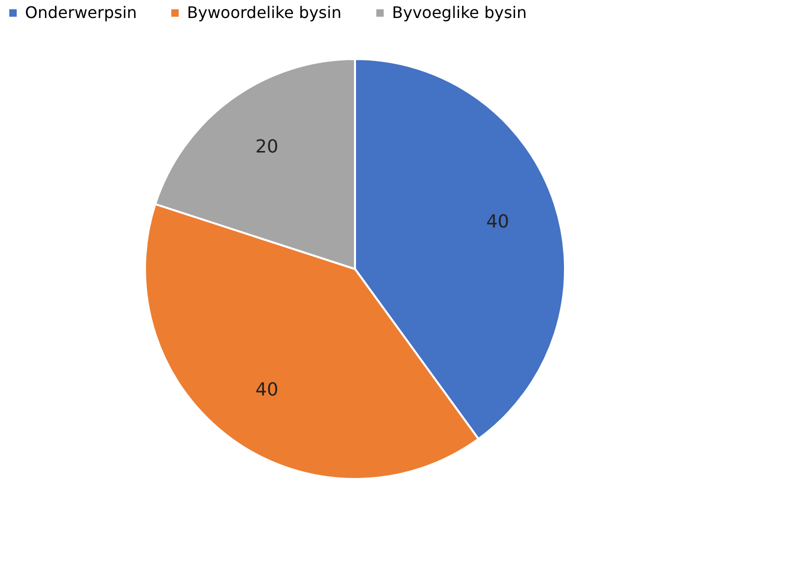 The image size is (786, 565). I want to click on legend-label: Bywoordelike bysin, so click(264, 12).